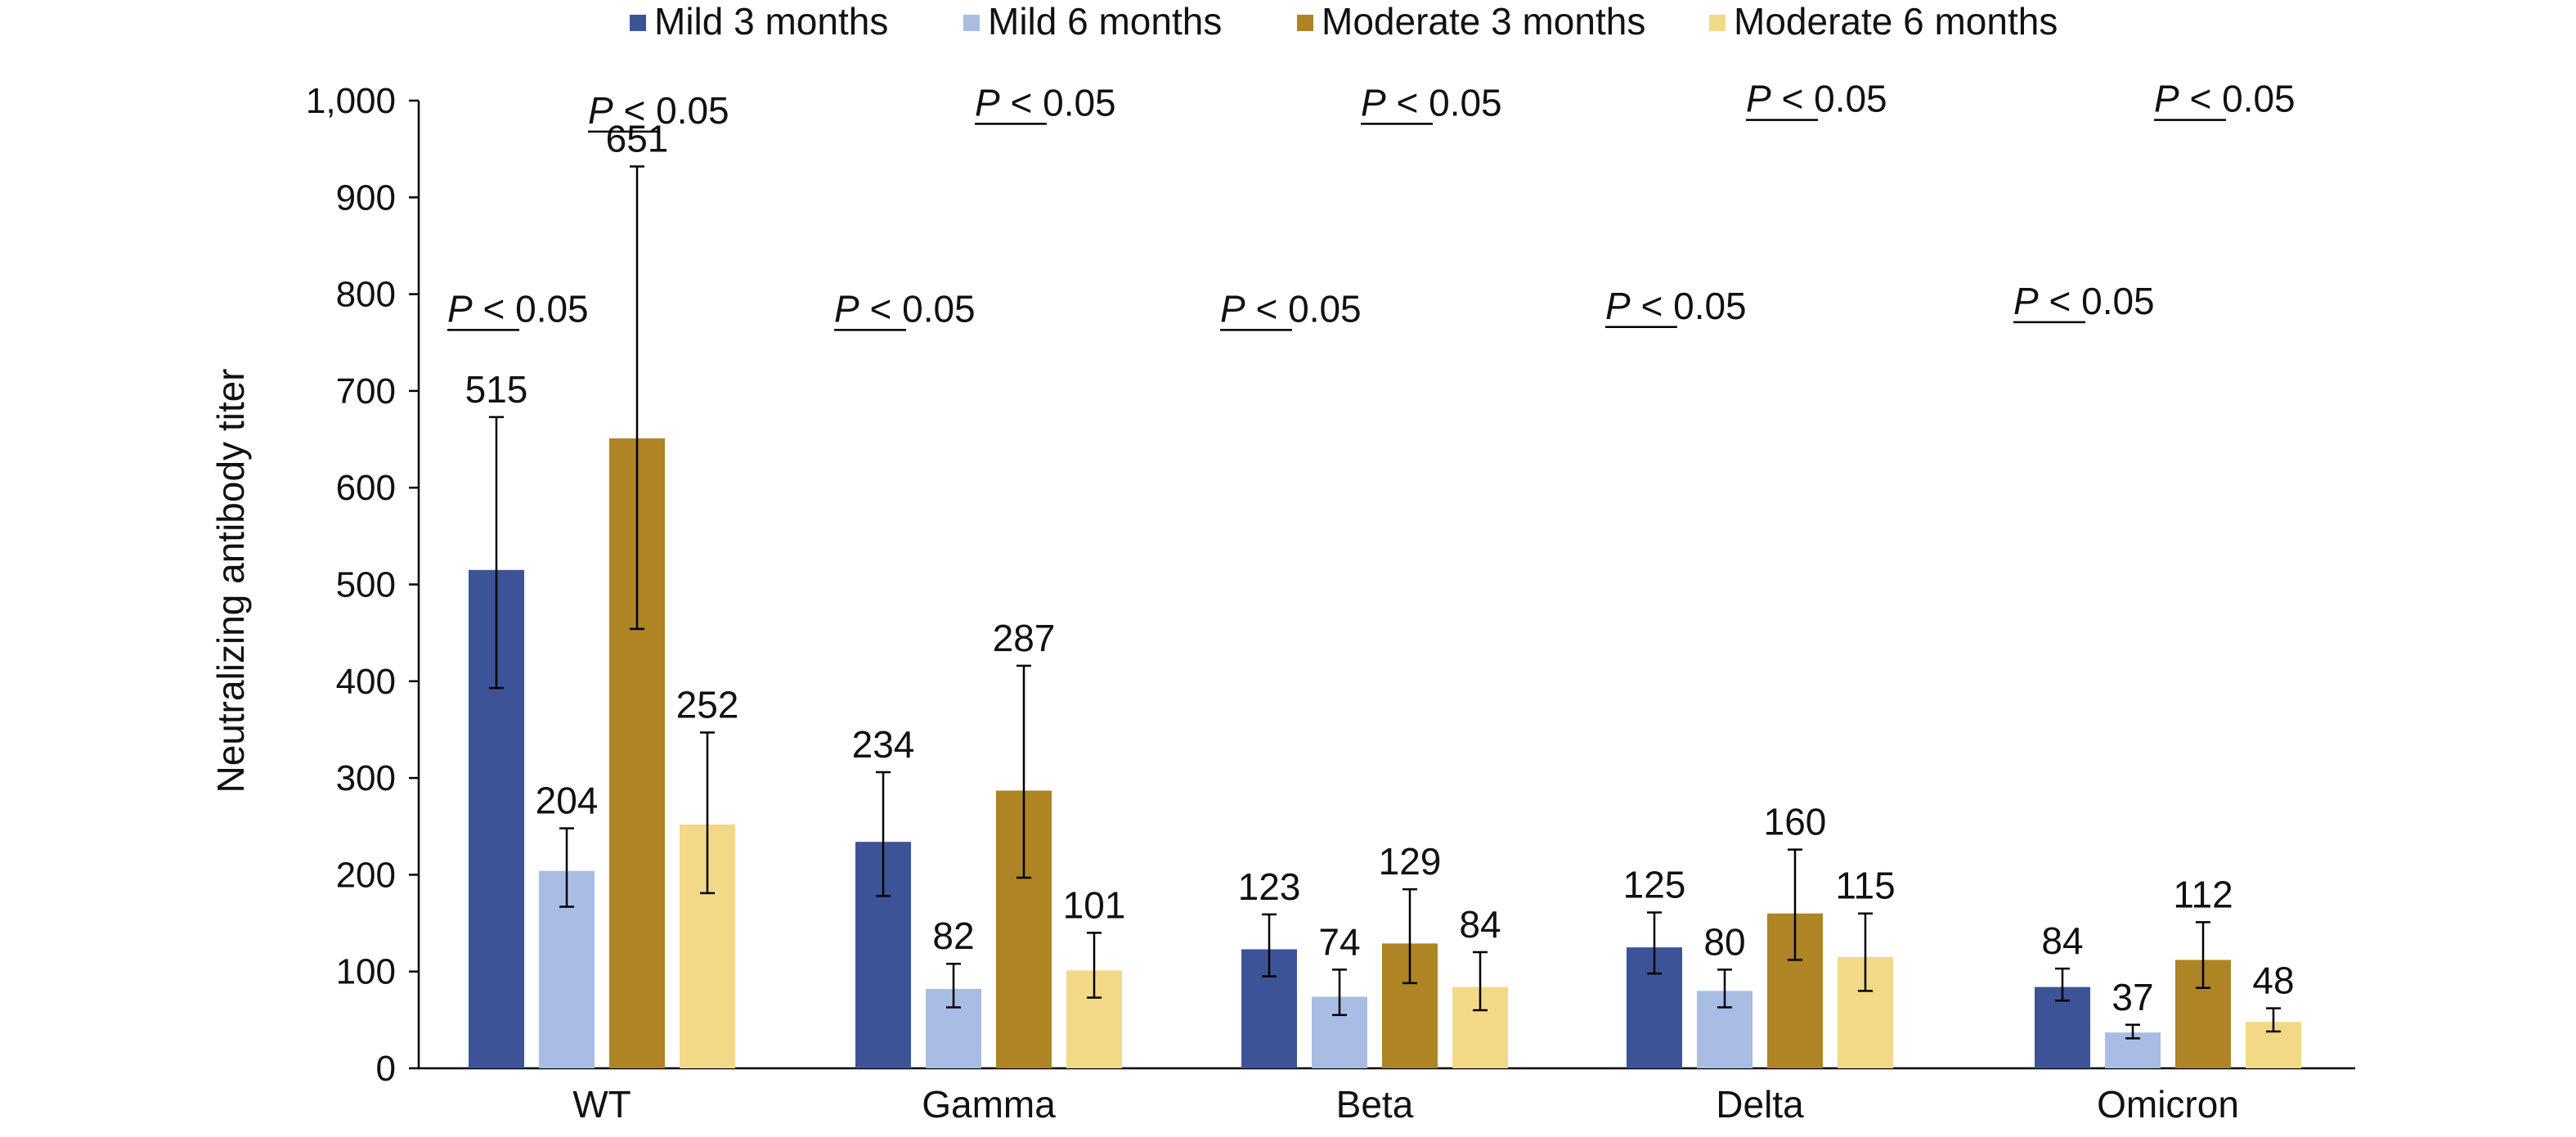 The width and height of the screenshot is (2576, 1137). Describe the element at coordinates (351, 101) in the screenshot. I see `y-tick-label: 1,000` at that location.